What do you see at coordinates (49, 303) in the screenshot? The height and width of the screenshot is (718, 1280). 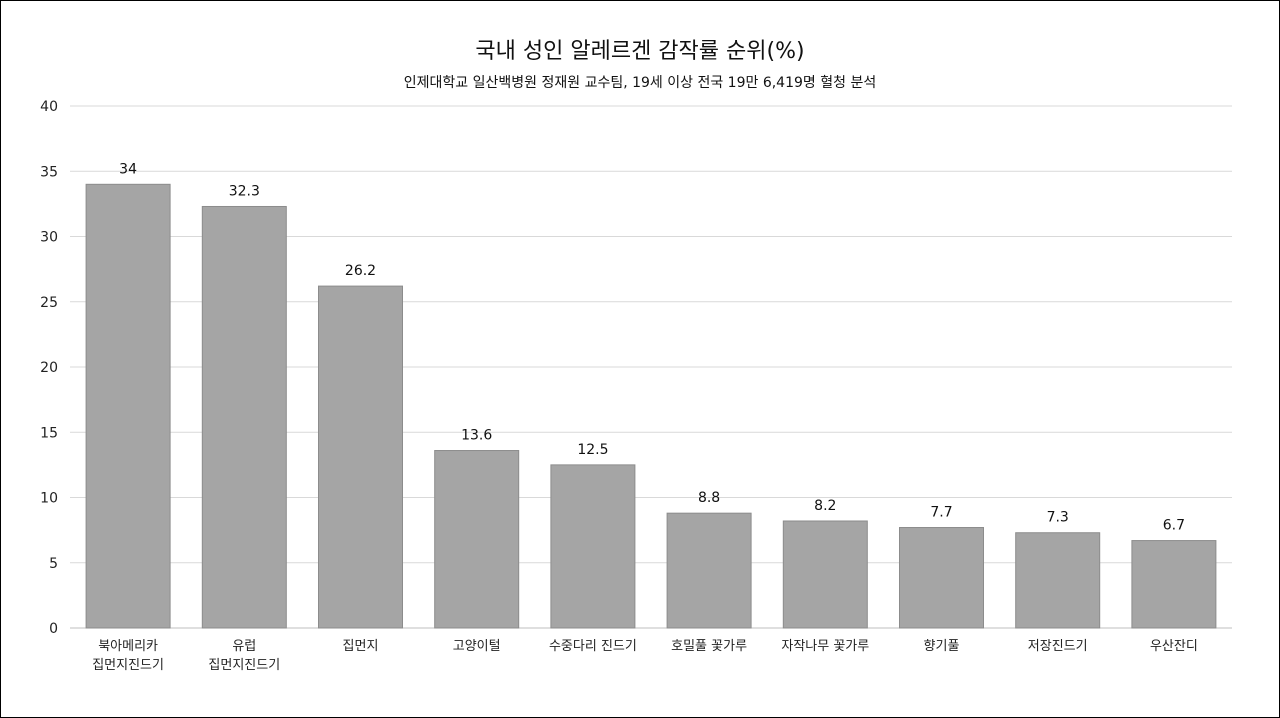 I see `y-tick-label: 25` at bounding box center [49, 303].